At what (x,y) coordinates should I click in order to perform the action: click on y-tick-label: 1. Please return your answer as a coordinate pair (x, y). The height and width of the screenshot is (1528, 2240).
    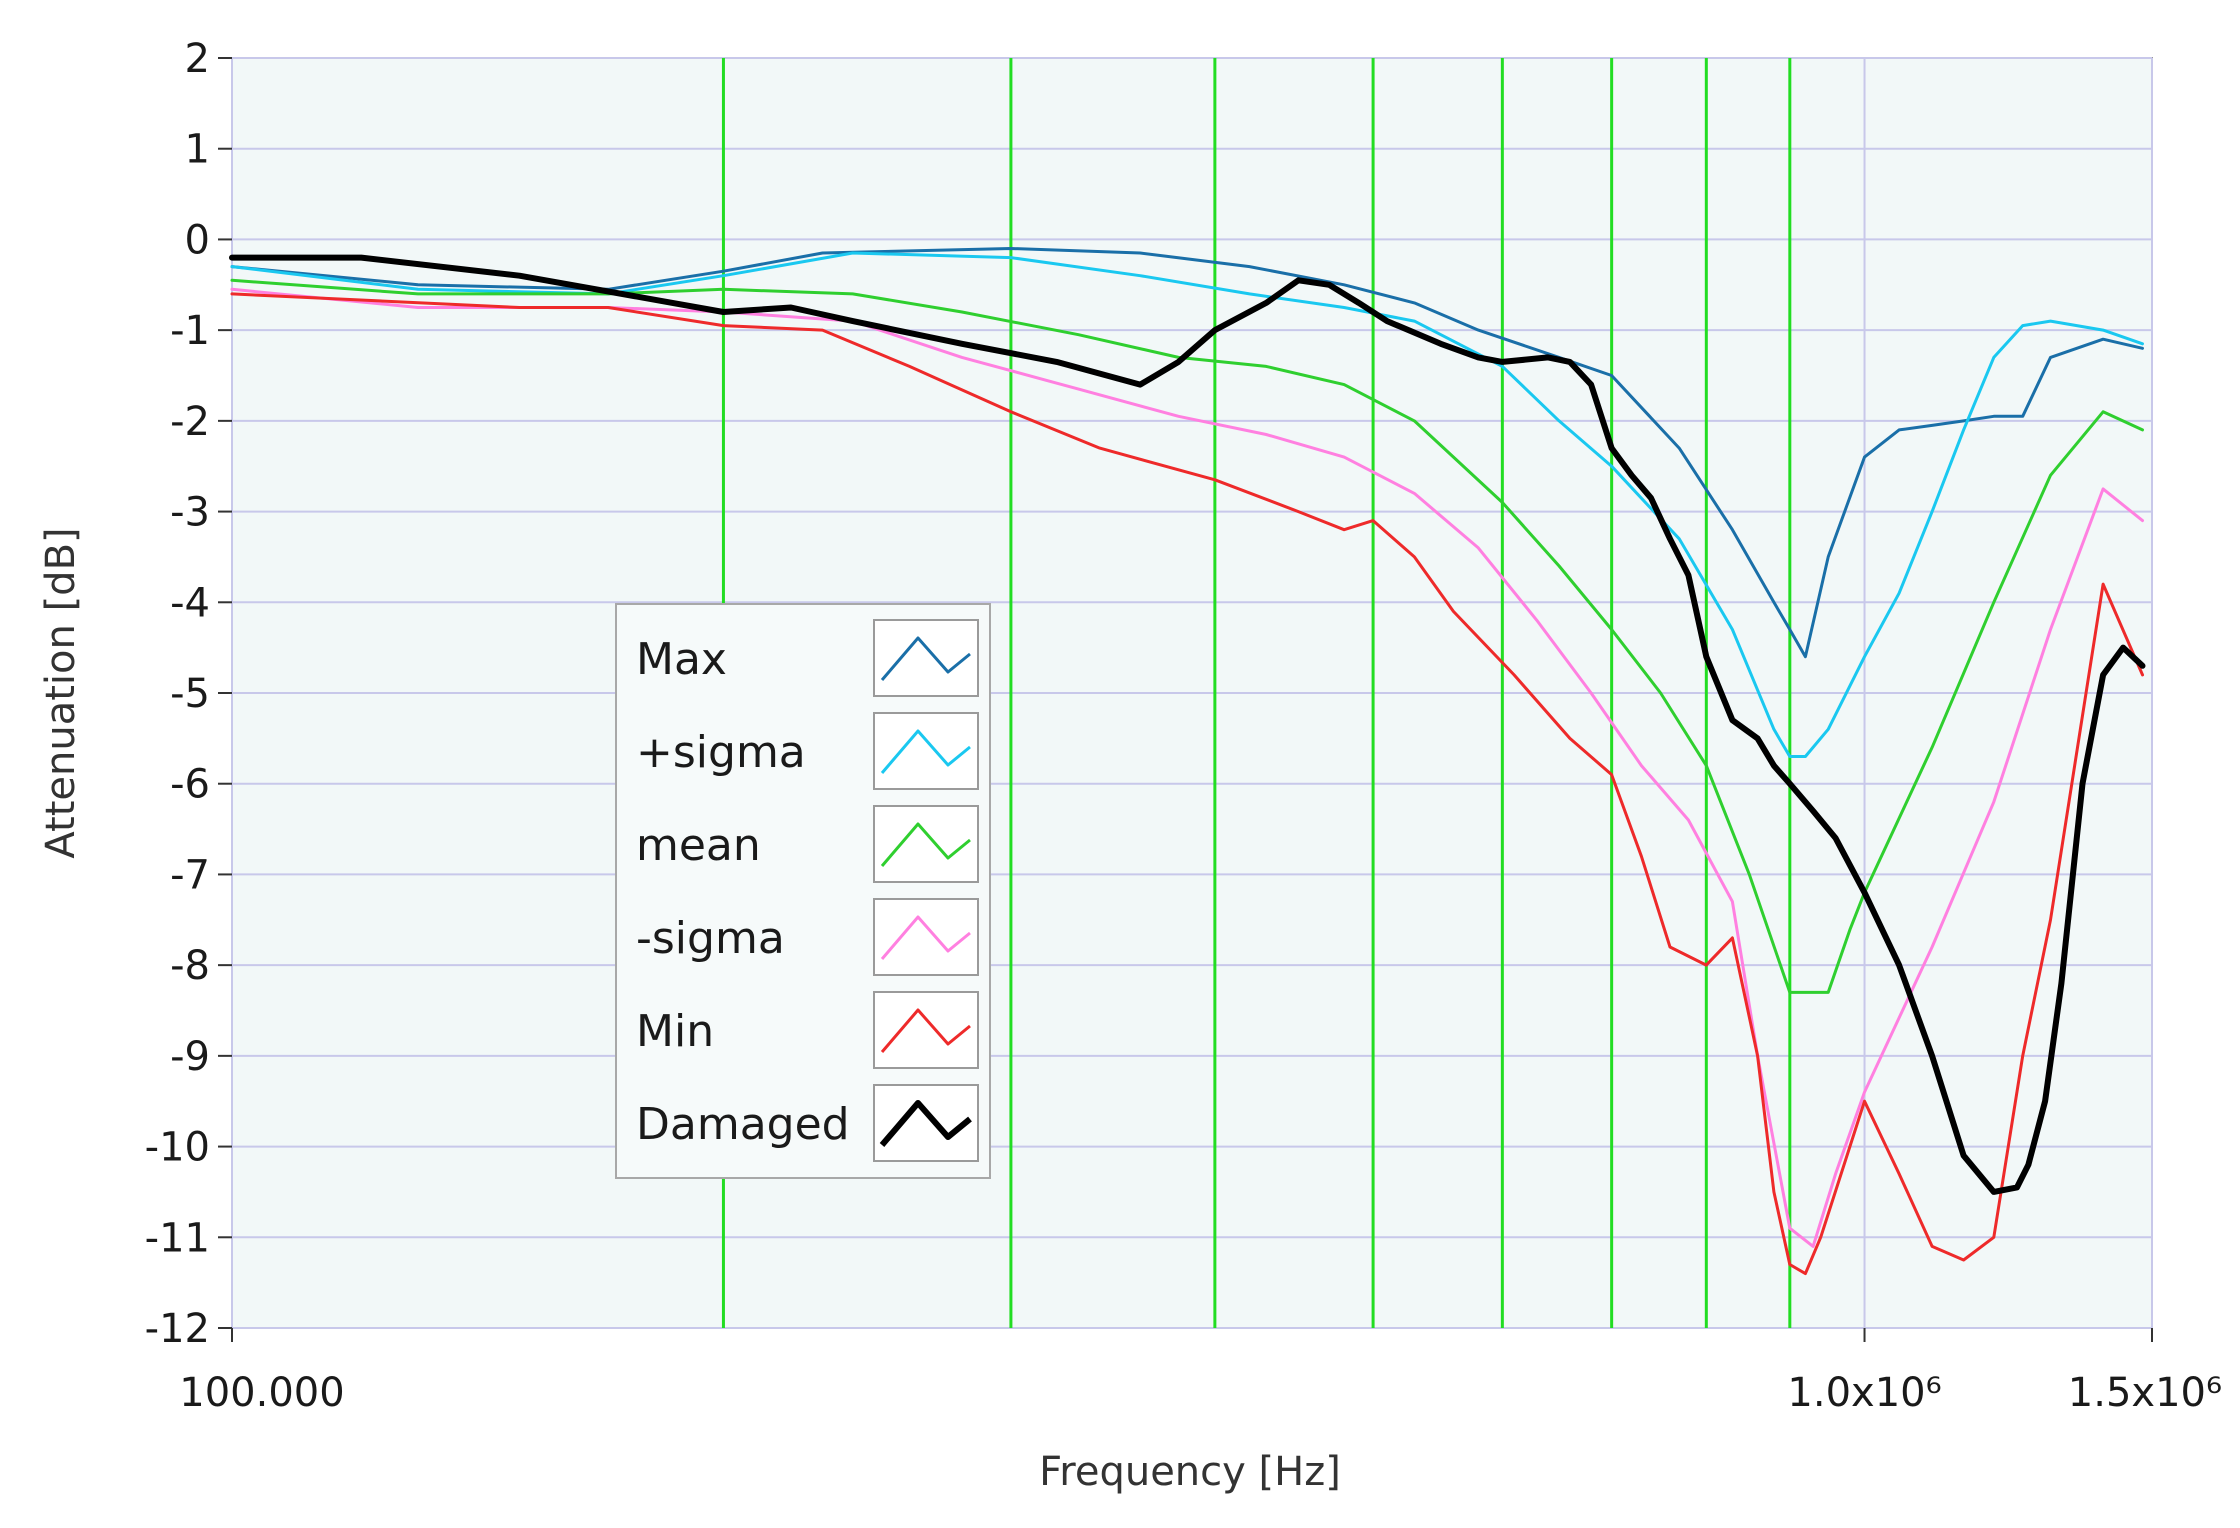
    Looking at the image, I should click on (197, 150).